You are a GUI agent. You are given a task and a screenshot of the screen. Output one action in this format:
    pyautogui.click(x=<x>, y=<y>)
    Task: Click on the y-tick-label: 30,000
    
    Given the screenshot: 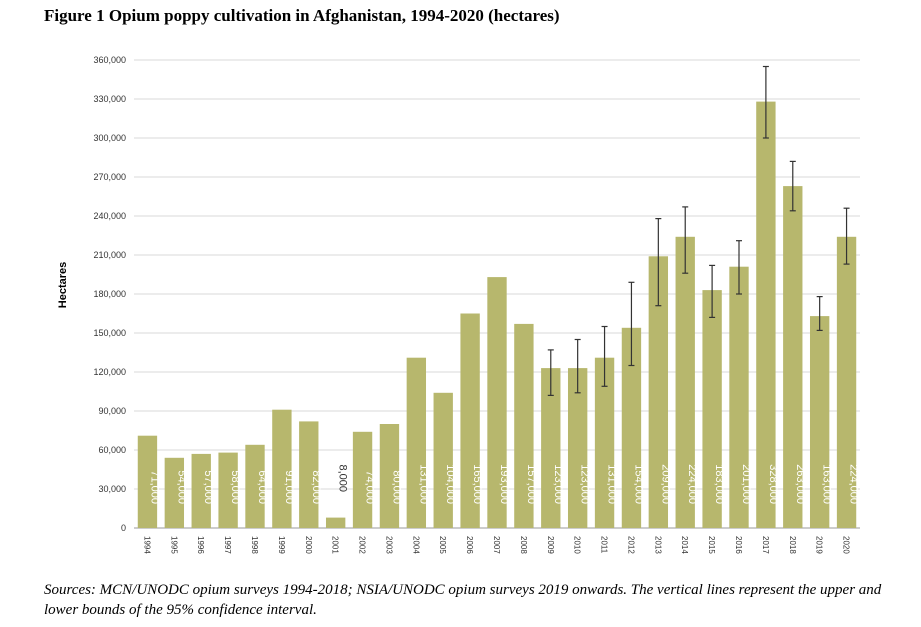 What is the action you would take?
    pyautogui.click(x=112, y=489)
    